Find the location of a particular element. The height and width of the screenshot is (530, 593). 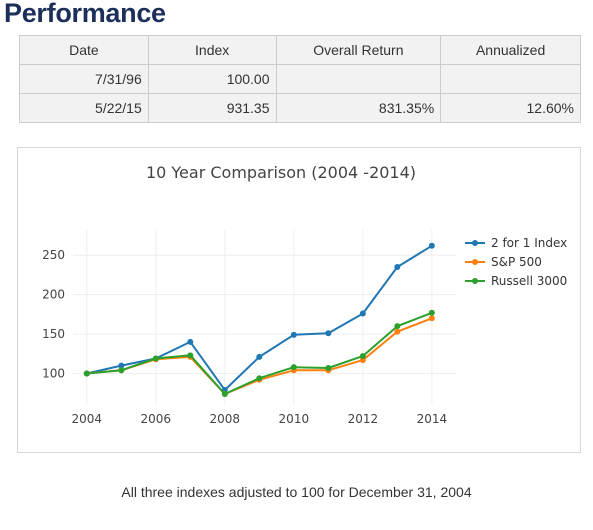

cell-index: 931.35 is located at coordinates (212, 108).